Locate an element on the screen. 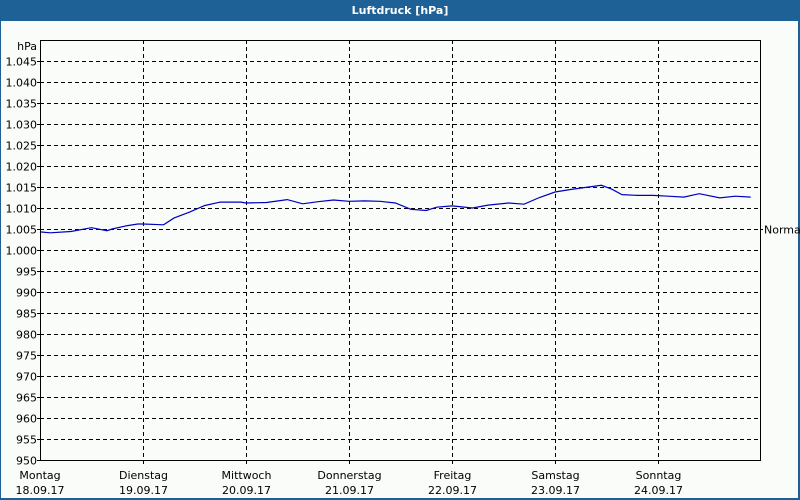  x-tick-date: 20.09.17 is located at coordinates (246, 490).